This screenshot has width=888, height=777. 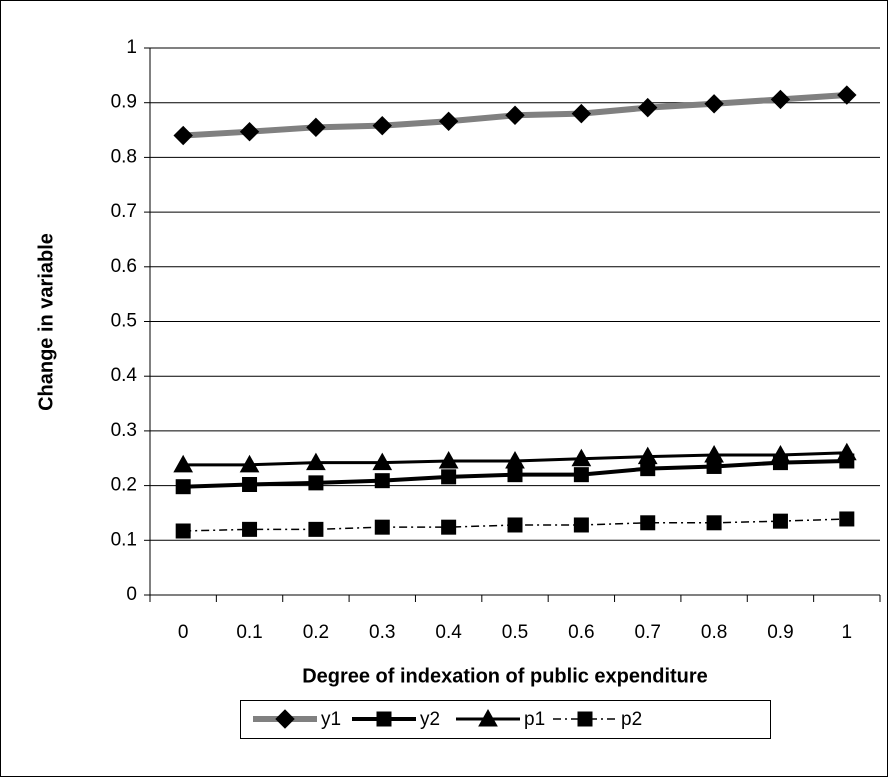 I want to click on x-tick-label: 0.2, so click(x=316, y=632).